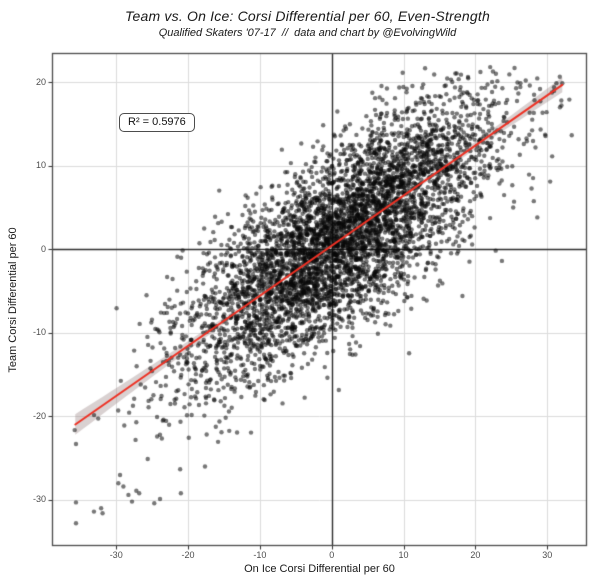 This screenshot has width=615, height=584. Describe the element at coordinates (319, 569) in the screenshot. I see `x-axis-title: On Ice Corsi Differential per 60` at that location.